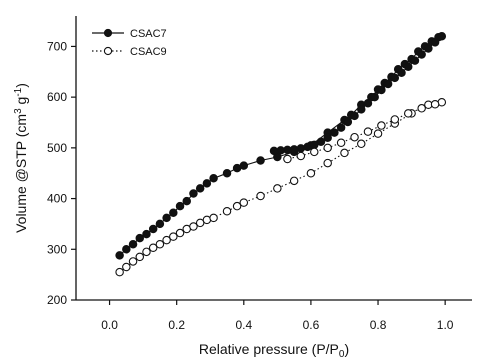 The image size is (482, 360). I want to click on y-tick-label: 600, so click(57, 97).